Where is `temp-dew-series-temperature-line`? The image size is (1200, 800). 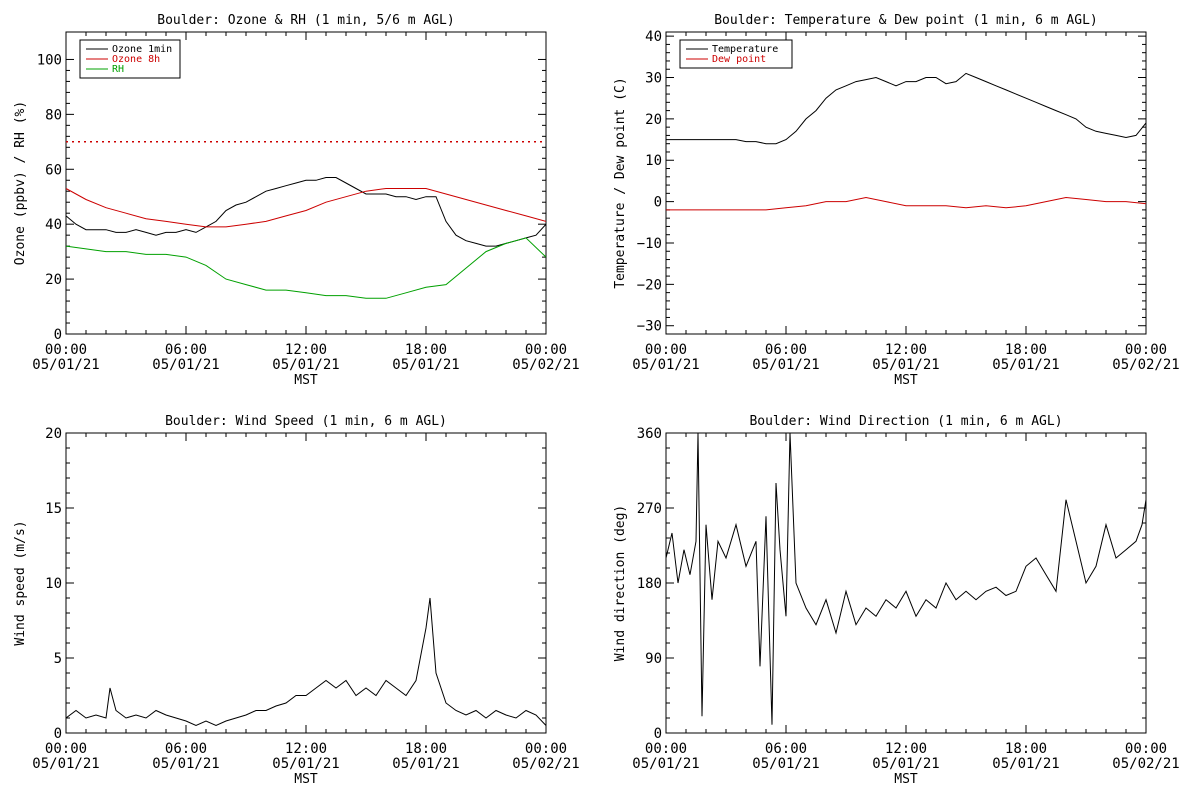 temp-dew-series-temperature-line is located at coordinates (906, 108).